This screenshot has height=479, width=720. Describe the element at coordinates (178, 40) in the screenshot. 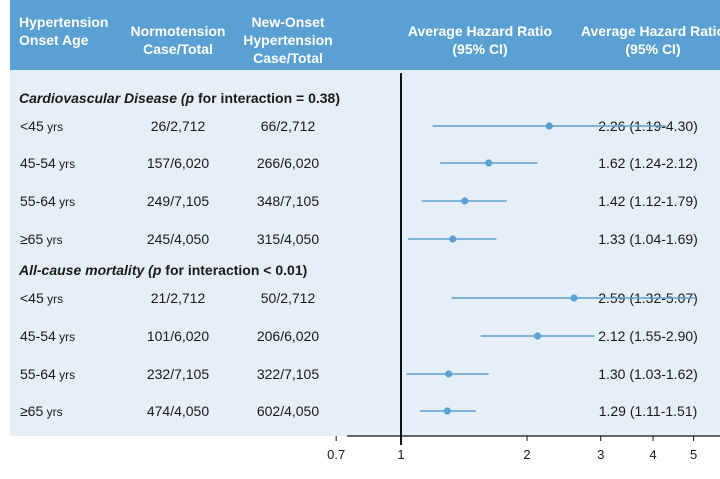

I see `header-normotension: Normotension Case/Total` at that location.